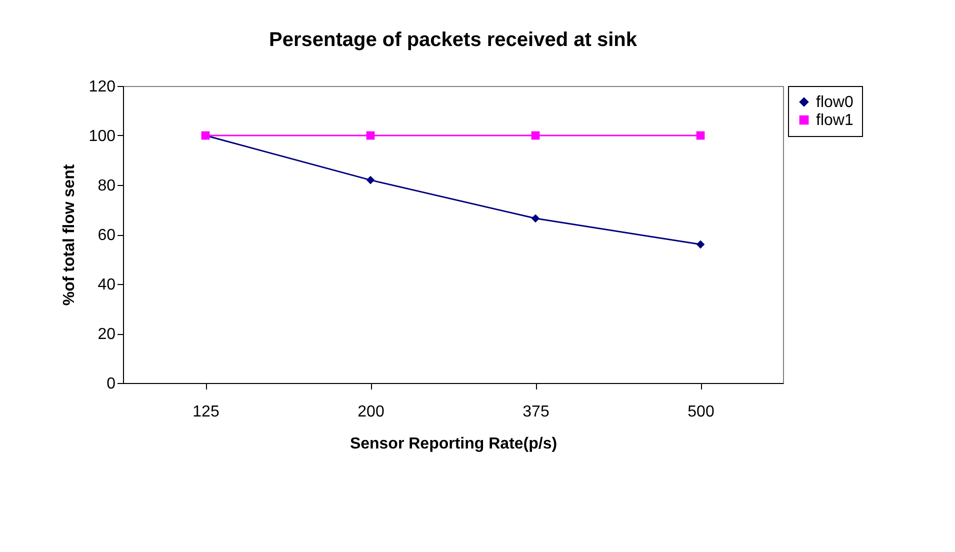  Describe the element at coordinates (69, 235) in the screenshot. I see `y-axis-title: %of total flow sent` at that location.